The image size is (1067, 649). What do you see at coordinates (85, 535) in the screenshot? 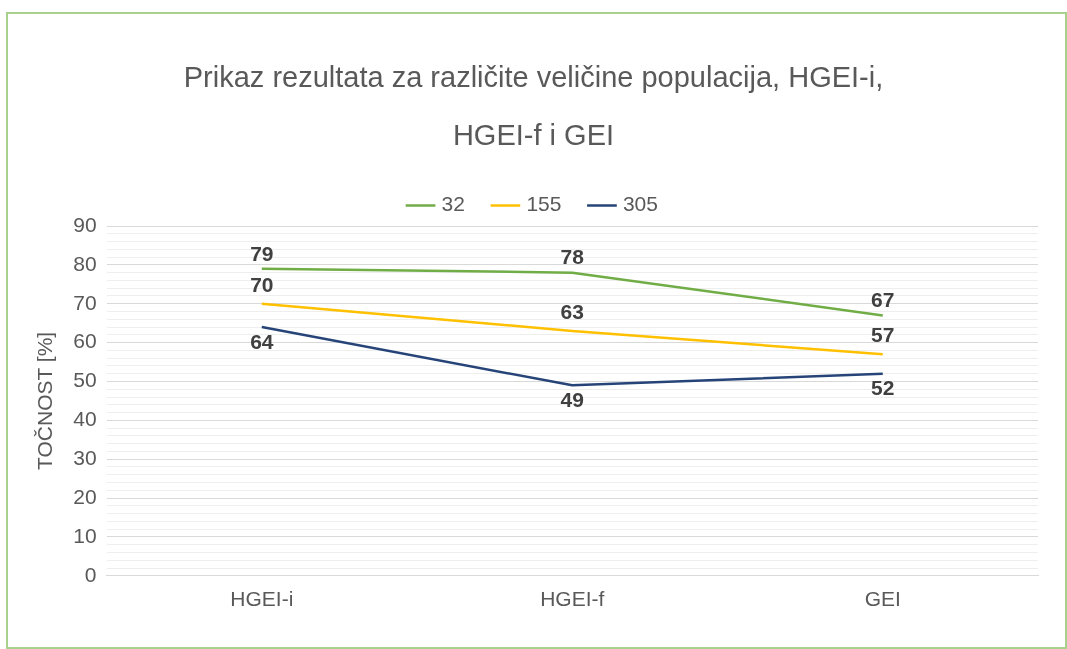
I see `y-tick-label: 10` at bounding box center [85, 535].